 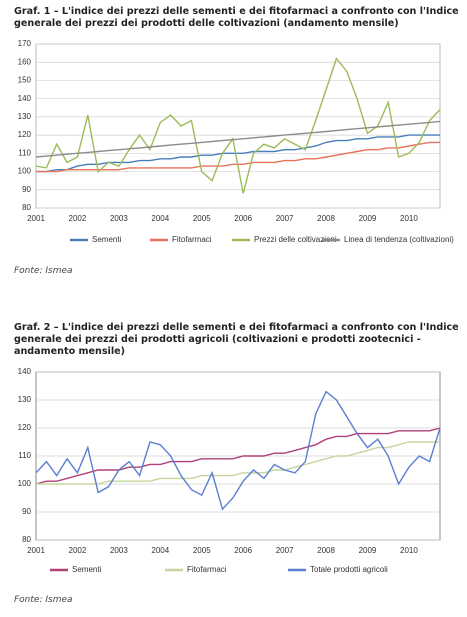 I want to click on legend-label: Prezzi delle coltivazioni, so click(x=295, y=239).